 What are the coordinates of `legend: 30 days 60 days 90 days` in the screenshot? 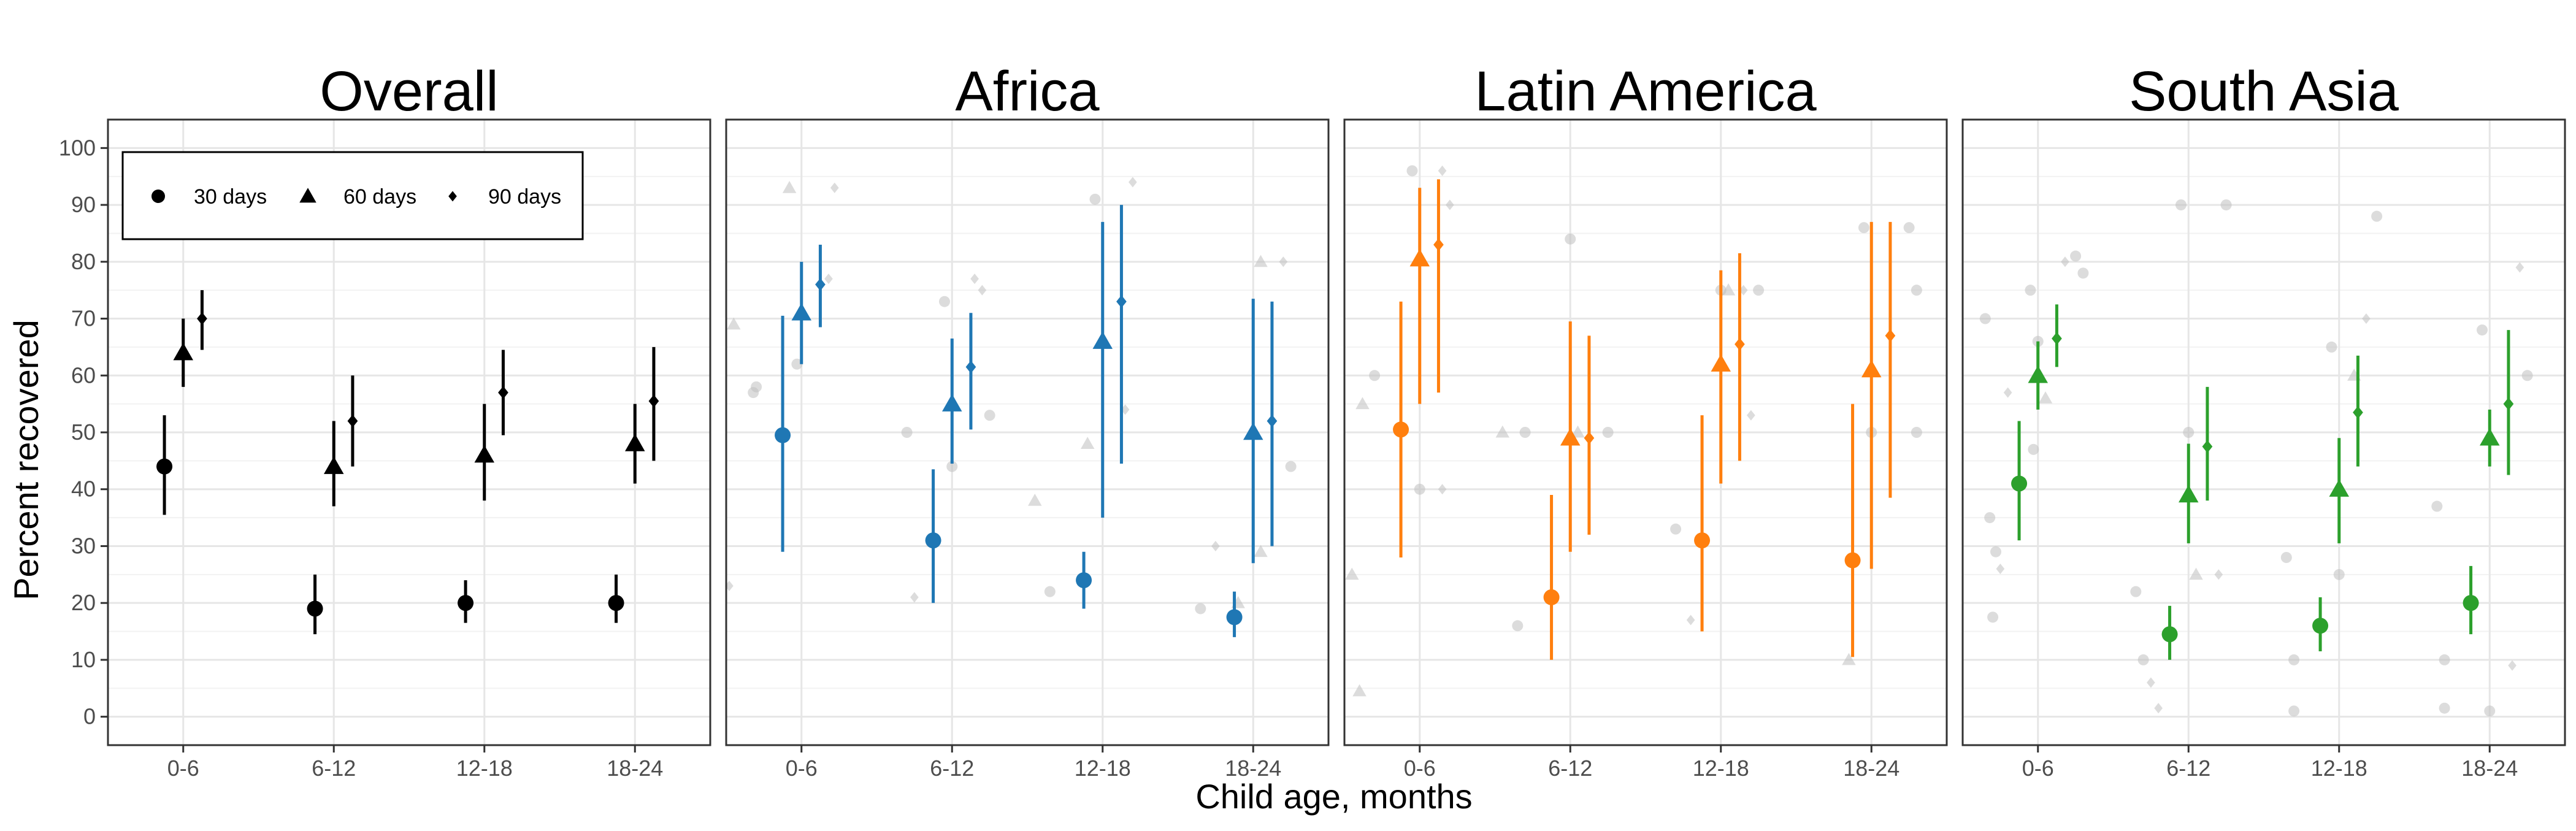 It's located at (352, 195).